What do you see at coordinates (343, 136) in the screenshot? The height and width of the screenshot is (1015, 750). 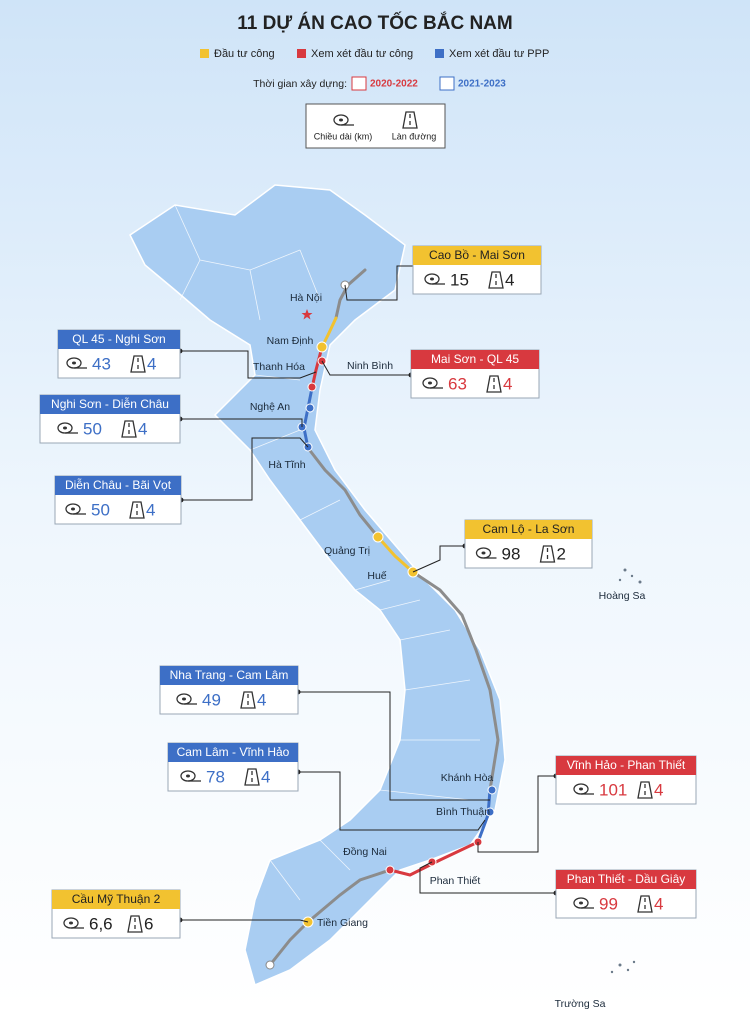 I see `key-length: Chiều dài (km)` at bounding box center [343, 136].